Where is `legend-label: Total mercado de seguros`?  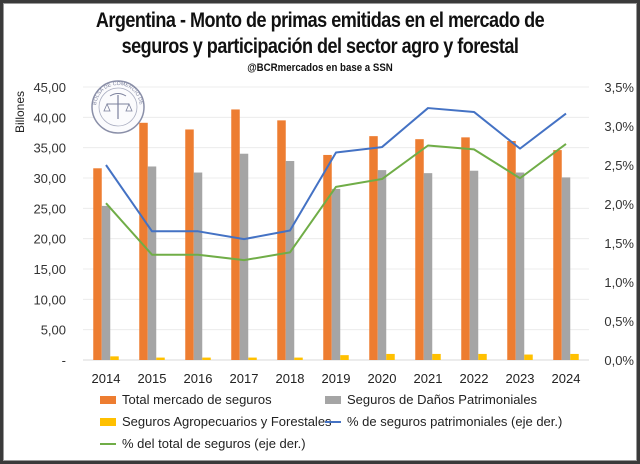
legend-label: Total mercado de seguros is located at coordinates (197, 399).